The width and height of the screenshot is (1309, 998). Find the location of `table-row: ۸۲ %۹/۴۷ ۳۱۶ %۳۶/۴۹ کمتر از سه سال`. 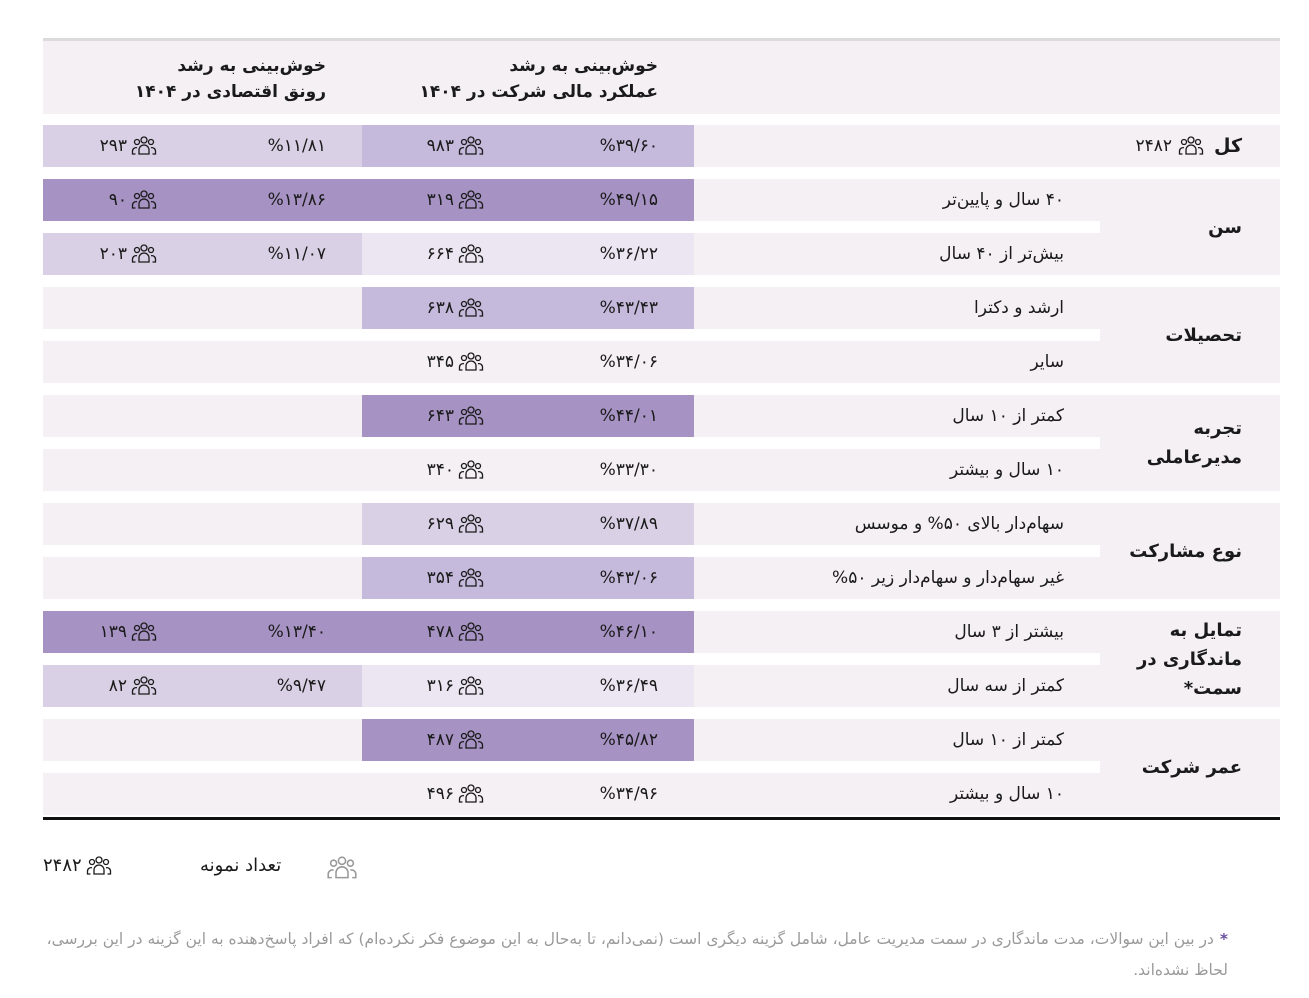

table-row: ۸۲ %۹/۴۷ ۳۱۶ %۳۶/۴۹ کمتر از سه سال is located at coordinates (661, 686).